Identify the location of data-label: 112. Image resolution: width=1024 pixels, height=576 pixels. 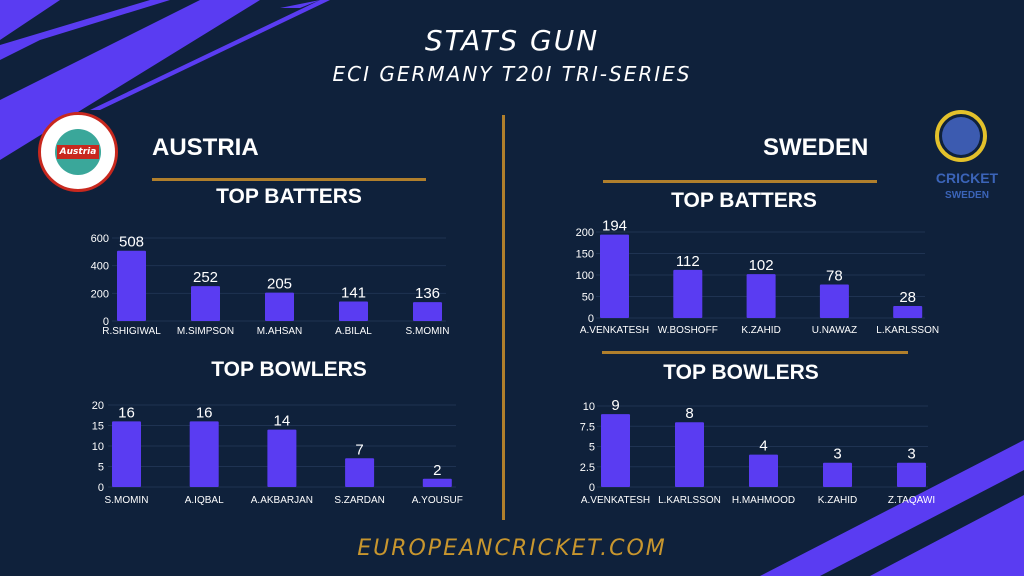
(688, 261).